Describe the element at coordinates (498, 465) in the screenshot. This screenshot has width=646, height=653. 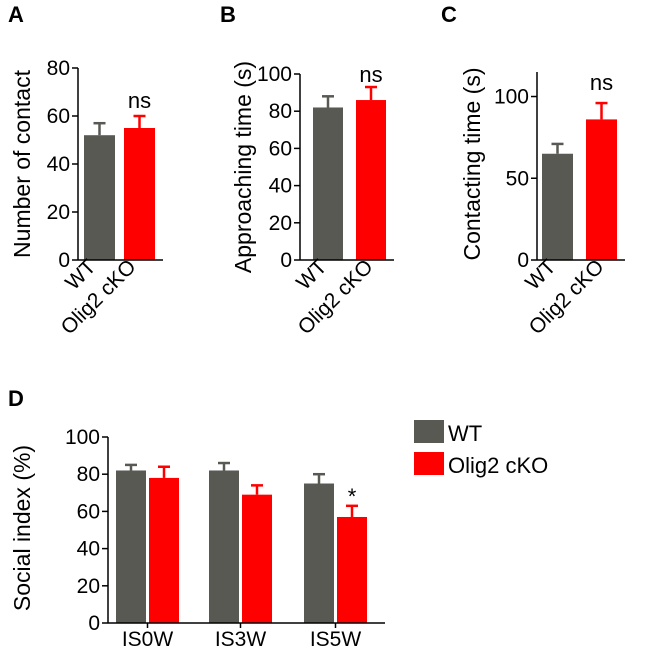
I see `legend-label-cko: Olig2 cKO` at that location.